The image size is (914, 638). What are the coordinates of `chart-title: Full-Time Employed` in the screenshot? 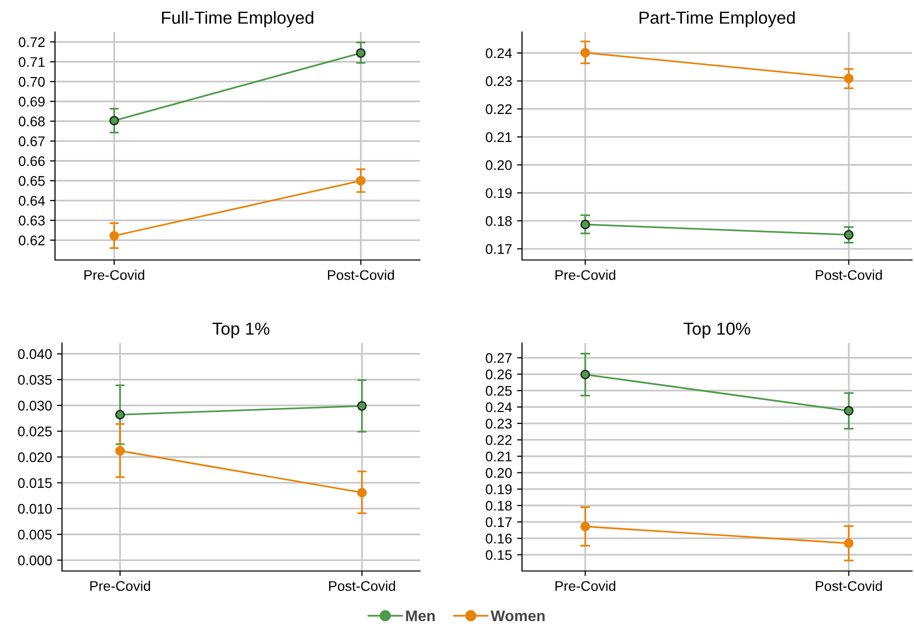 It's located at (238, 19).